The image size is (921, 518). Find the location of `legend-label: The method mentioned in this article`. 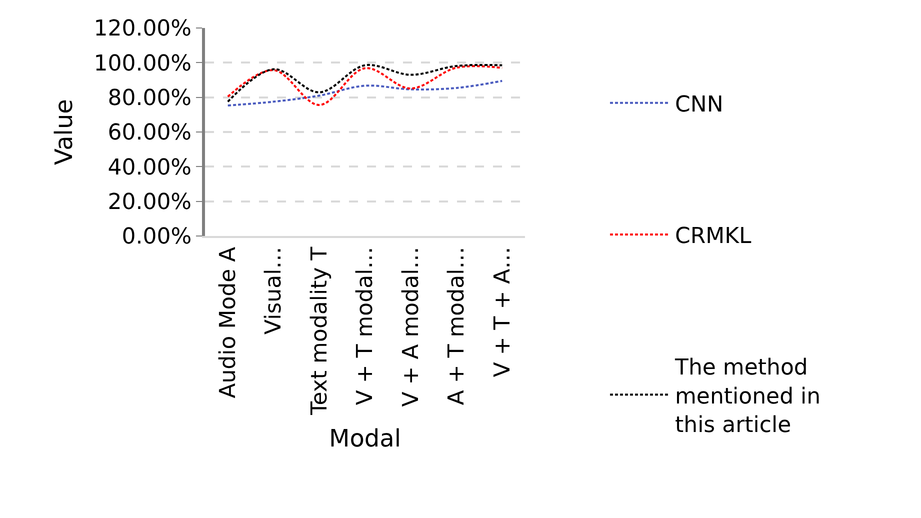

legend-label: The method mentioned in this article is located at coordinates (747, 397).